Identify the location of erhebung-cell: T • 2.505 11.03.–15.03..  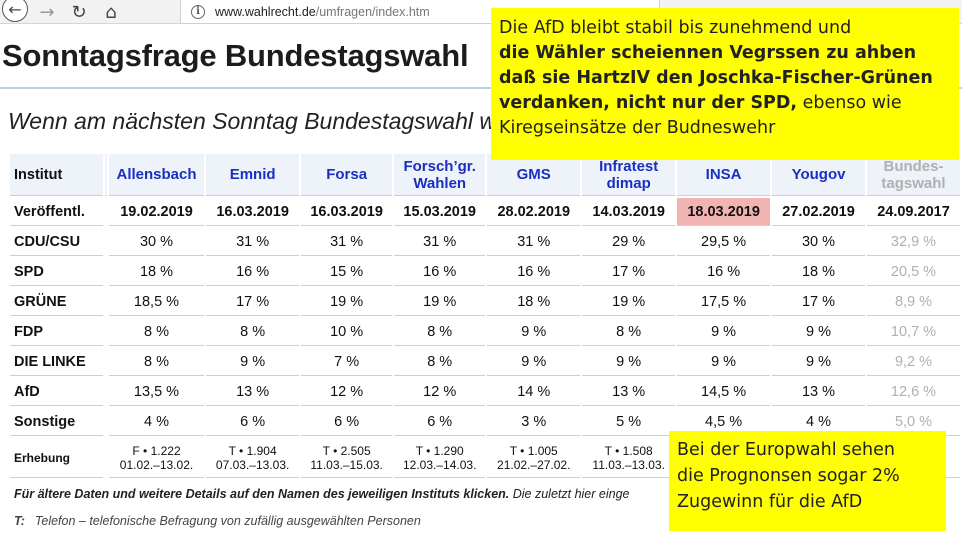
(347, 458).